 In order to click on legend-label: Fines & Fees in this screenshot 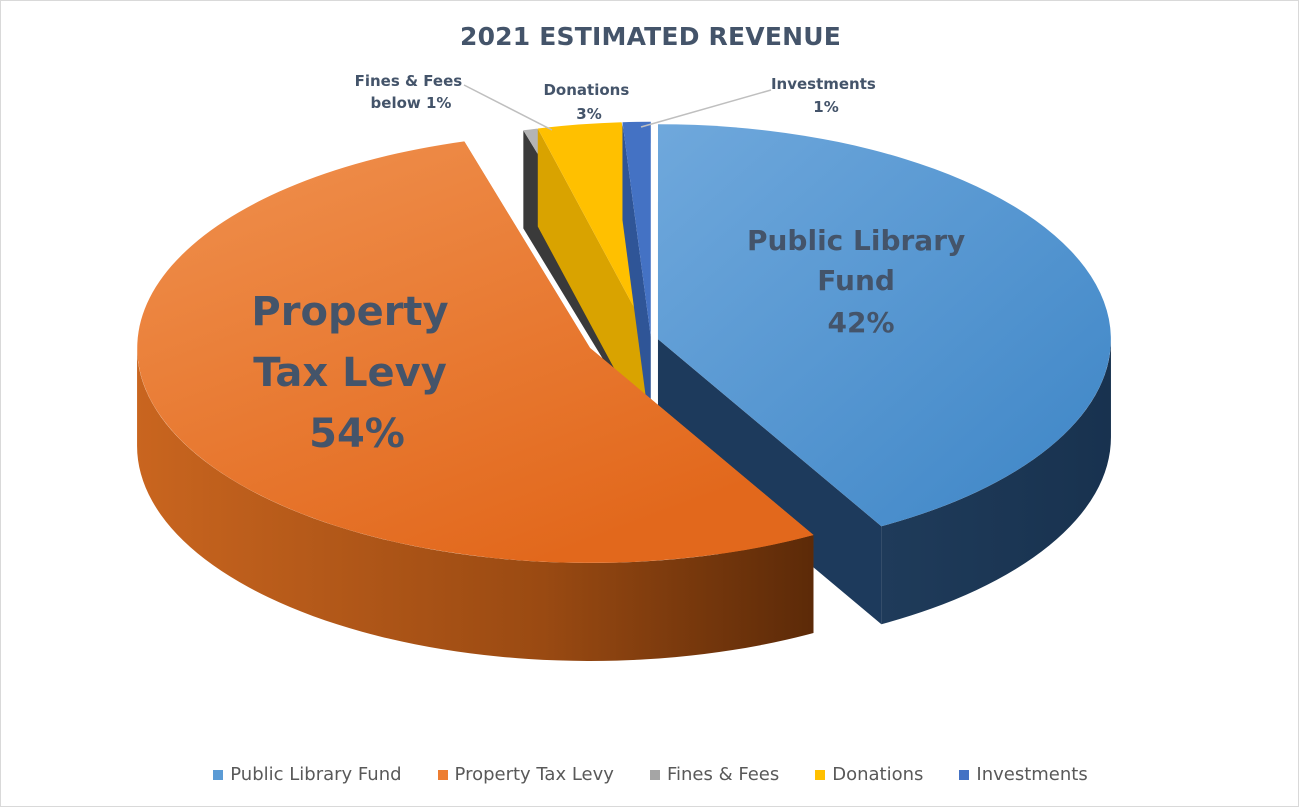, I will do `click(723, 774)`.